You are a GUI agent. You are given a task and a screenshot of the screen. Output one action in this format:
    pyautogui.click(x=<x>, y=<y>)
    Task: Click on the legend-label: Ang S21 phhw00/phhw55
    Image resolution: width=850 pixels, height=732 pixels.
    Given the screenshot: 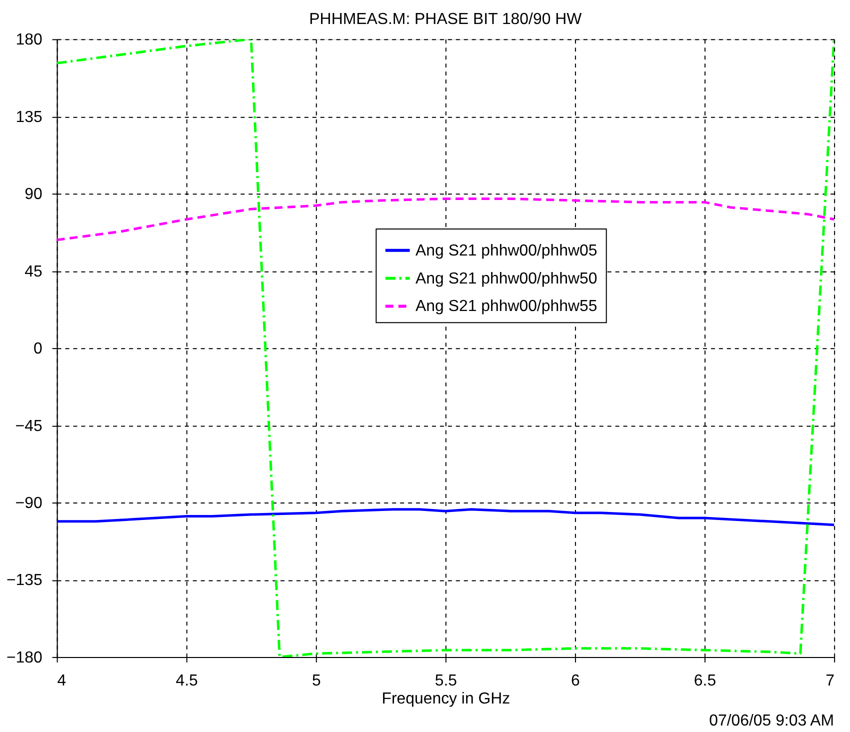 What is the action you would take?
    pyautogui.click(x=507, y=307)
    